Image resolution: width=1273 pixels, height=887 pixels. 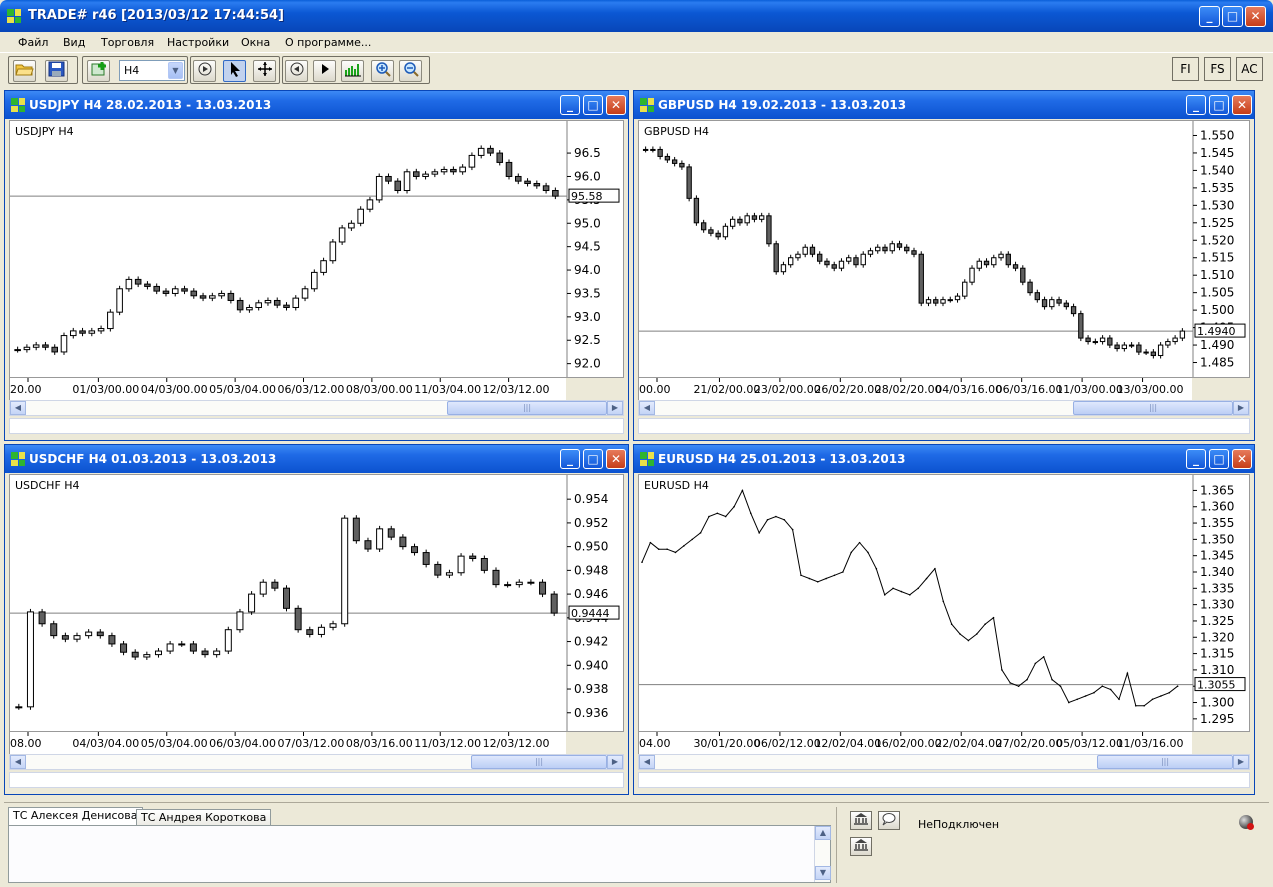 What do you see at coordinates (822, 854) in the screenshot?
I see `panel-scrollbar: ▲ ▼` at bounding box center [822, 854].